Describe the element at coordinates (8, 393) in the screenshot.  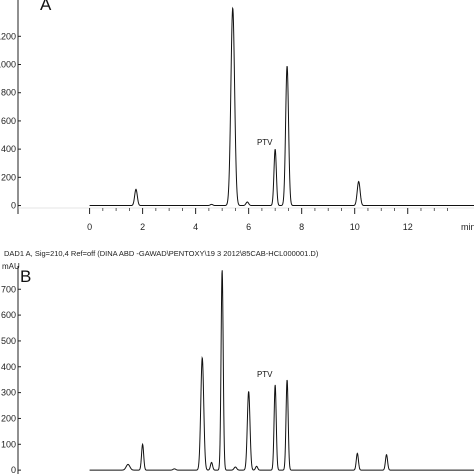
I see `panel-b-y-tick-label: 300` at that location.